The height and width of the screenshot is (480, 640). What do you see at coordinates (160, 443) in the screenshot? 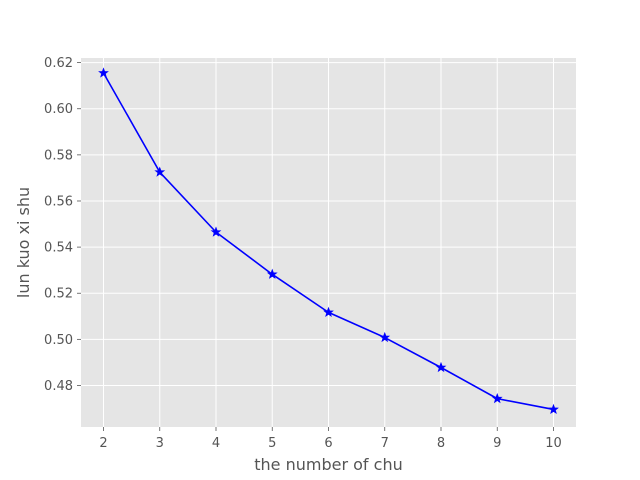
I see `x-tick-label: 3` at bounding box center [160, 443].